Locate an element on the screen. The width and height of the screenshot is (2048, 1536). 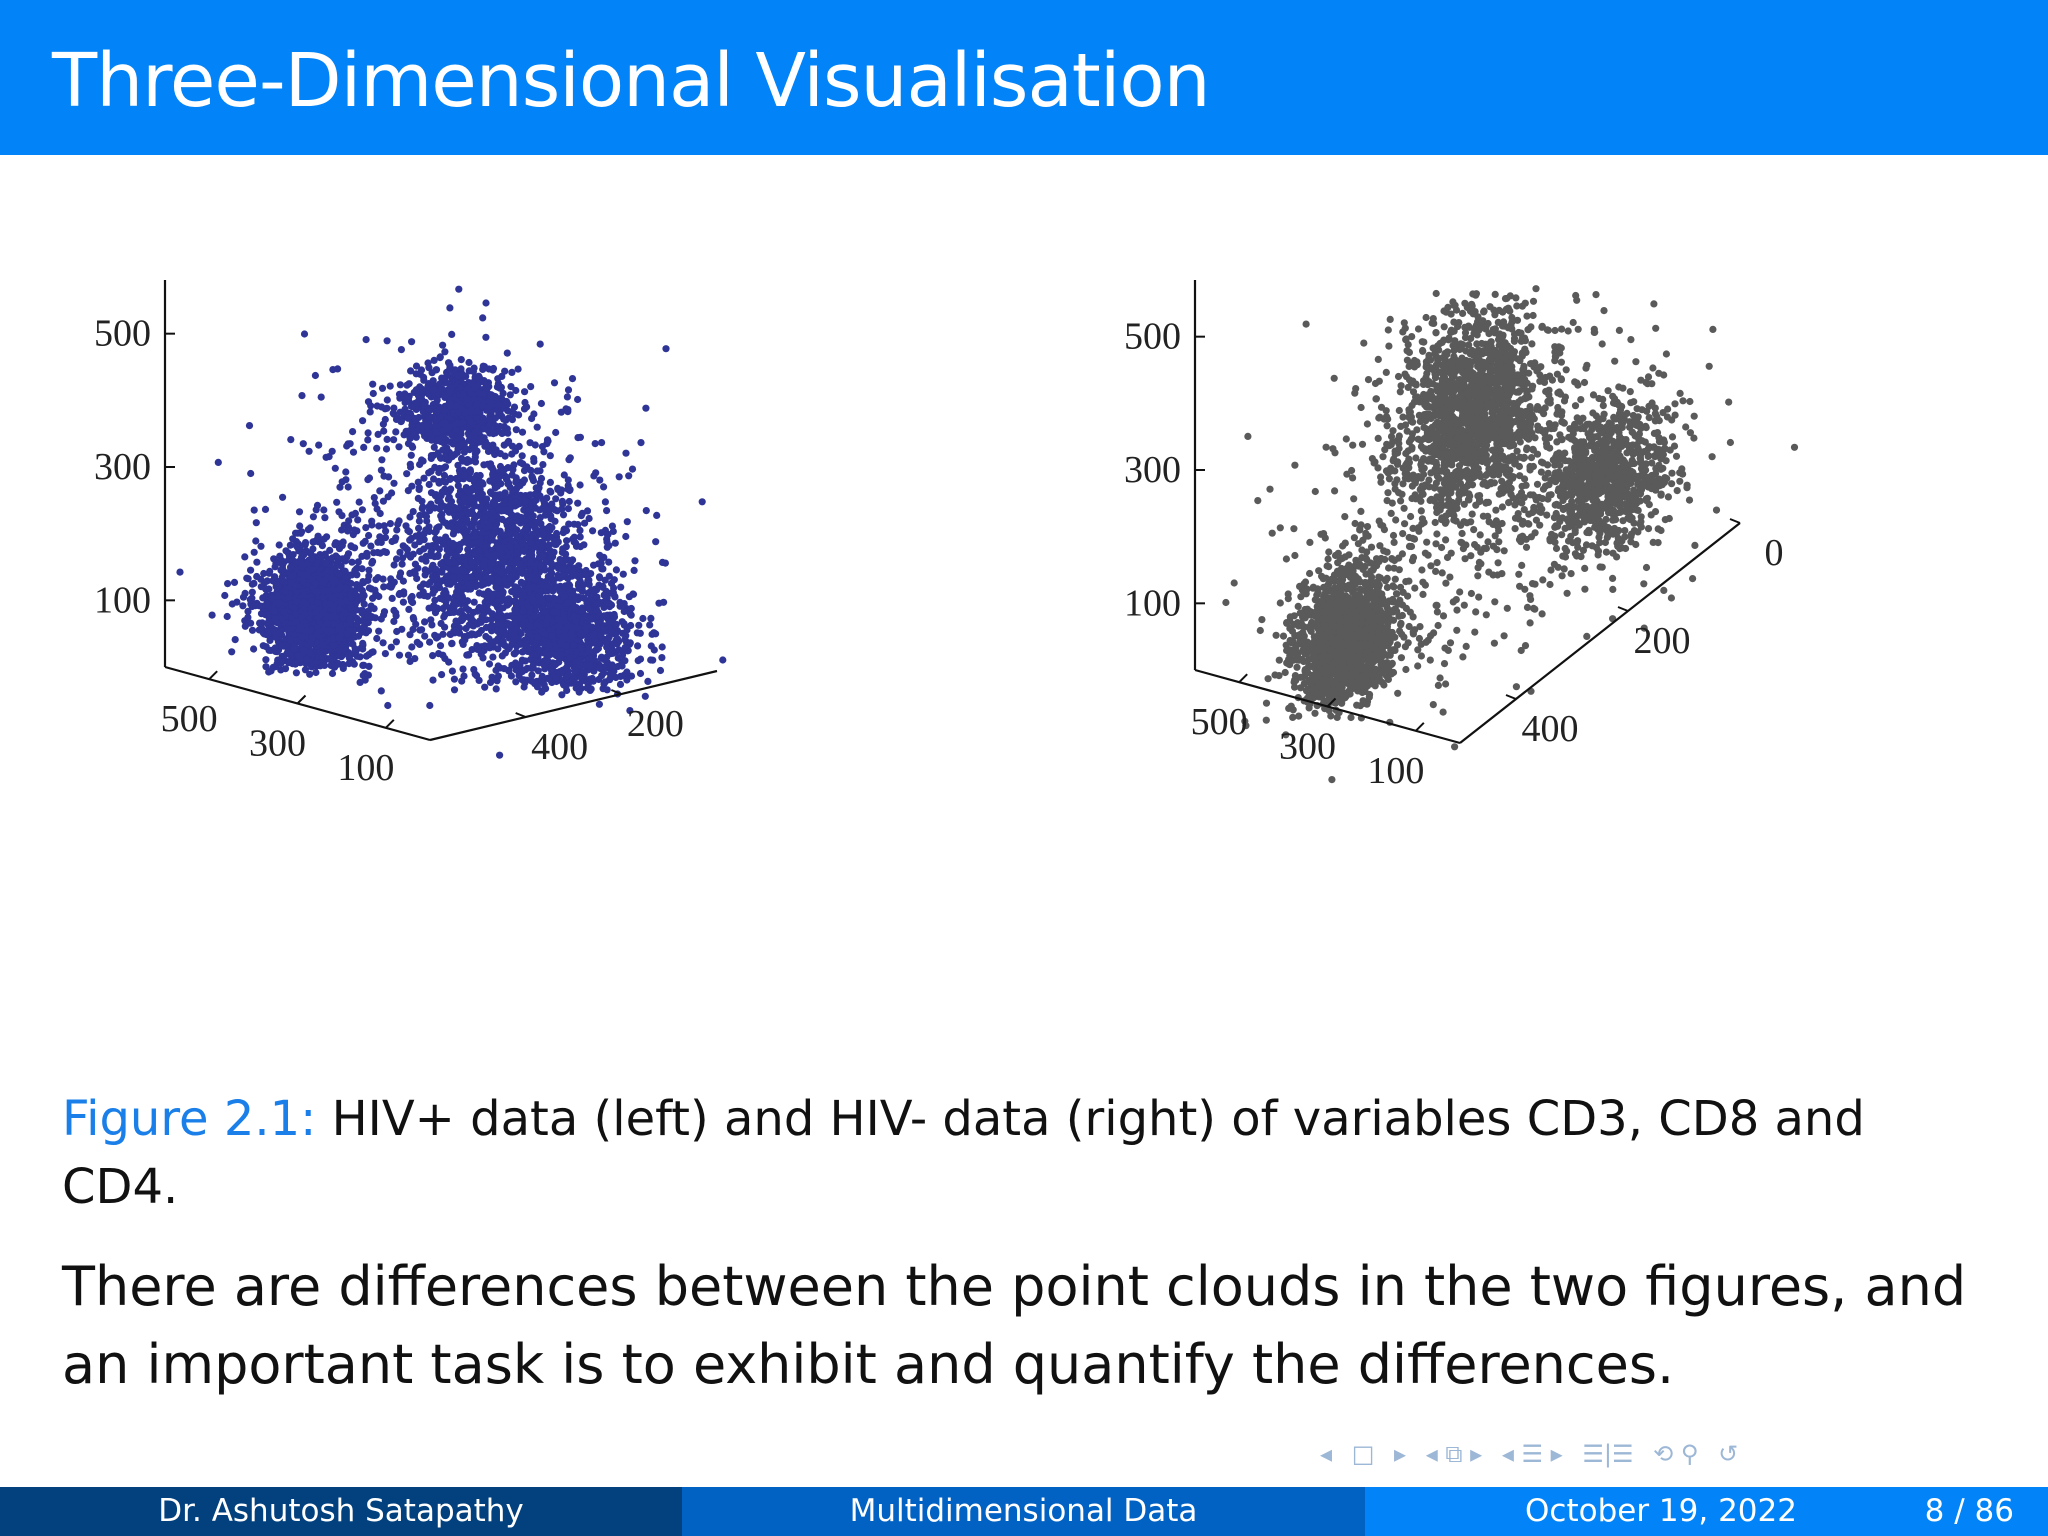
title-bar: Three-Dimensional Visualisation is located at coordinates (1024, 77).